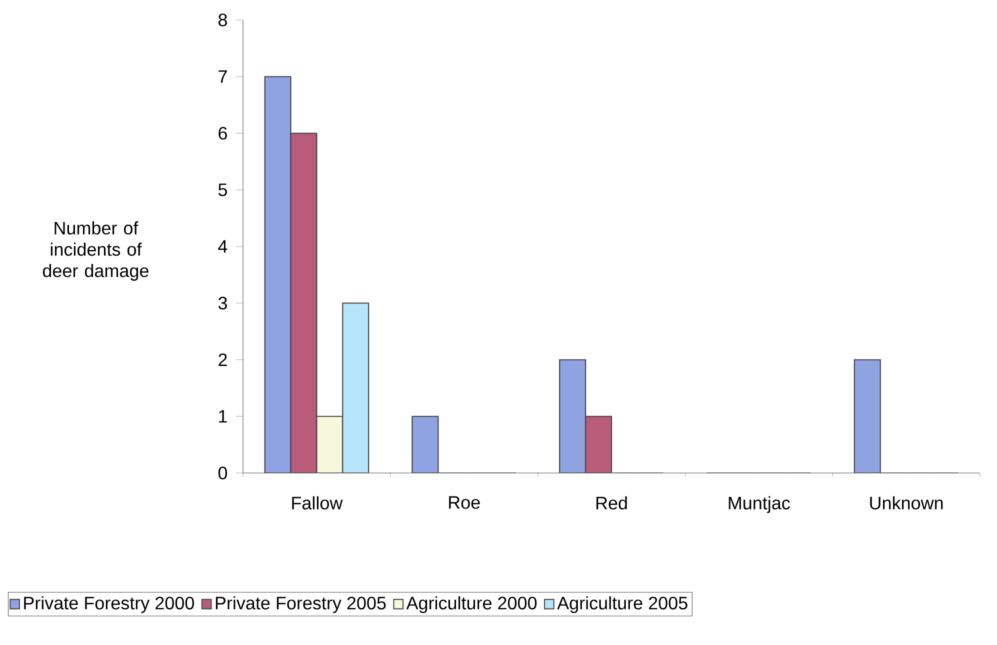 This screenshot has height=645, width=997. I want to click on y-tick-label: 6, so click(222, 133).